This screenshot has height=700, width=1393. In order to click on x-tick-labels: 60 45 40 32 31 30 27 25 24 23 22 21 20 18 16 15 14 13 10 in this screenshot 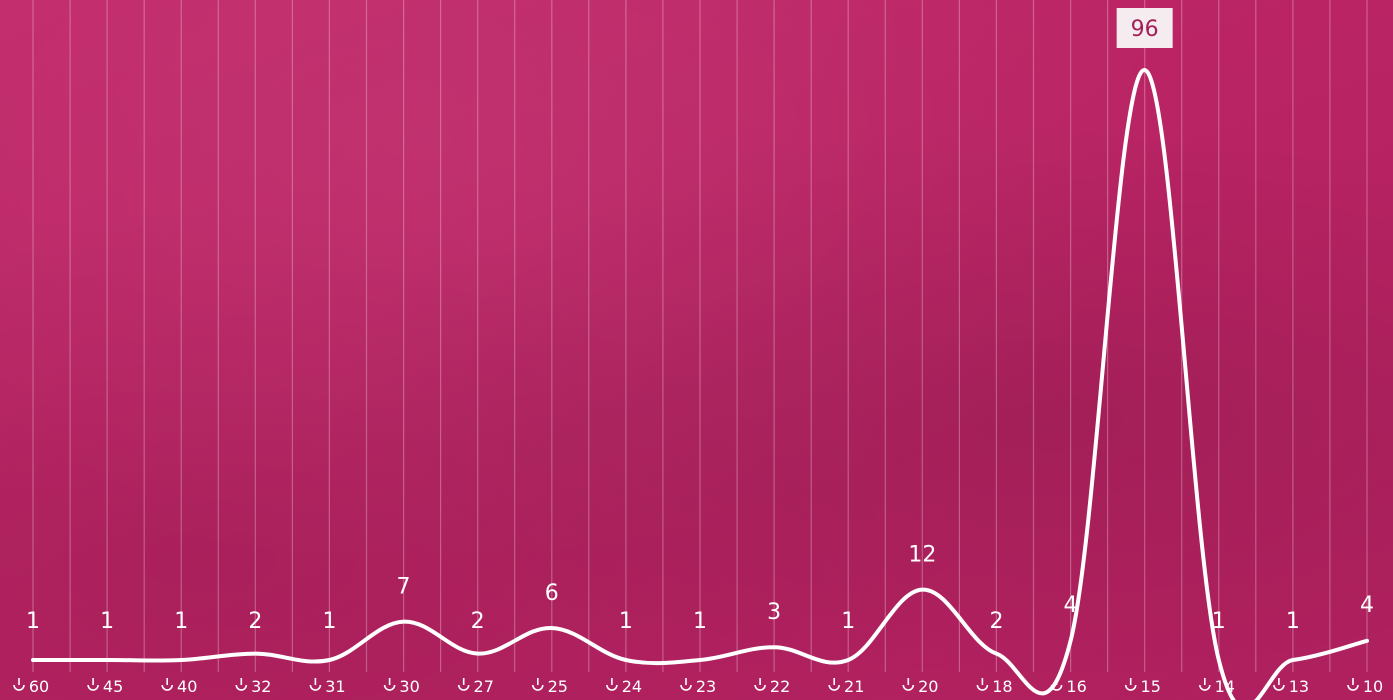, I will do `click(698, 686)`.